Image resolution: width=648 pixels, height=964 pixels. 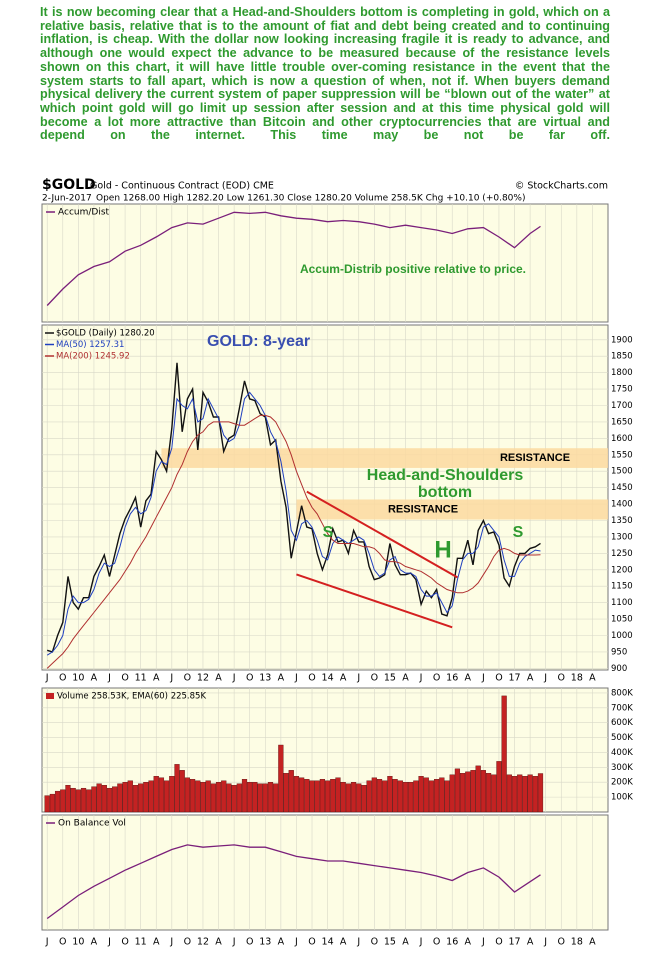 What do you see at coordinates (78, 678) in the screenshot?
I see `x-tick-label: 10` at bounding box center [78, 678].